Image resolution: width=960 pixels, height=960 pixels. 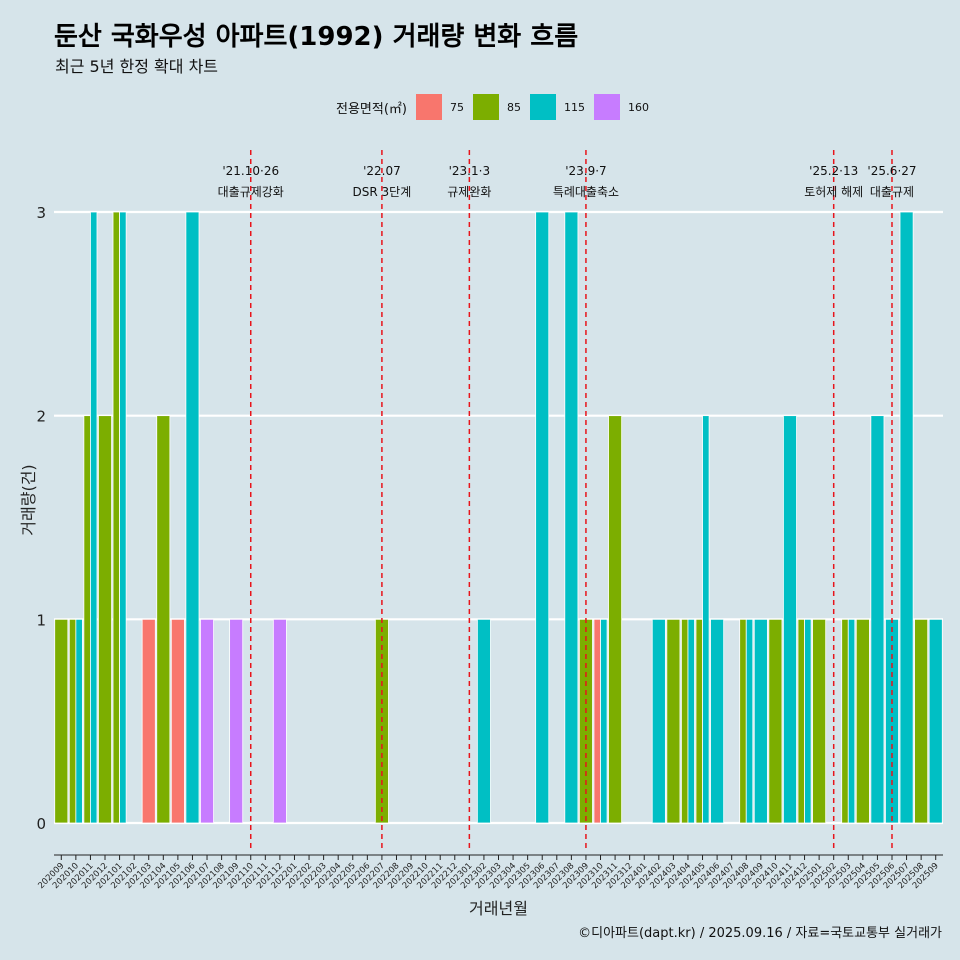 What do you see at coordinates (41, 417) in the screenshot?
I see `y-tick-label: 2` at bounding box center [41, 417].